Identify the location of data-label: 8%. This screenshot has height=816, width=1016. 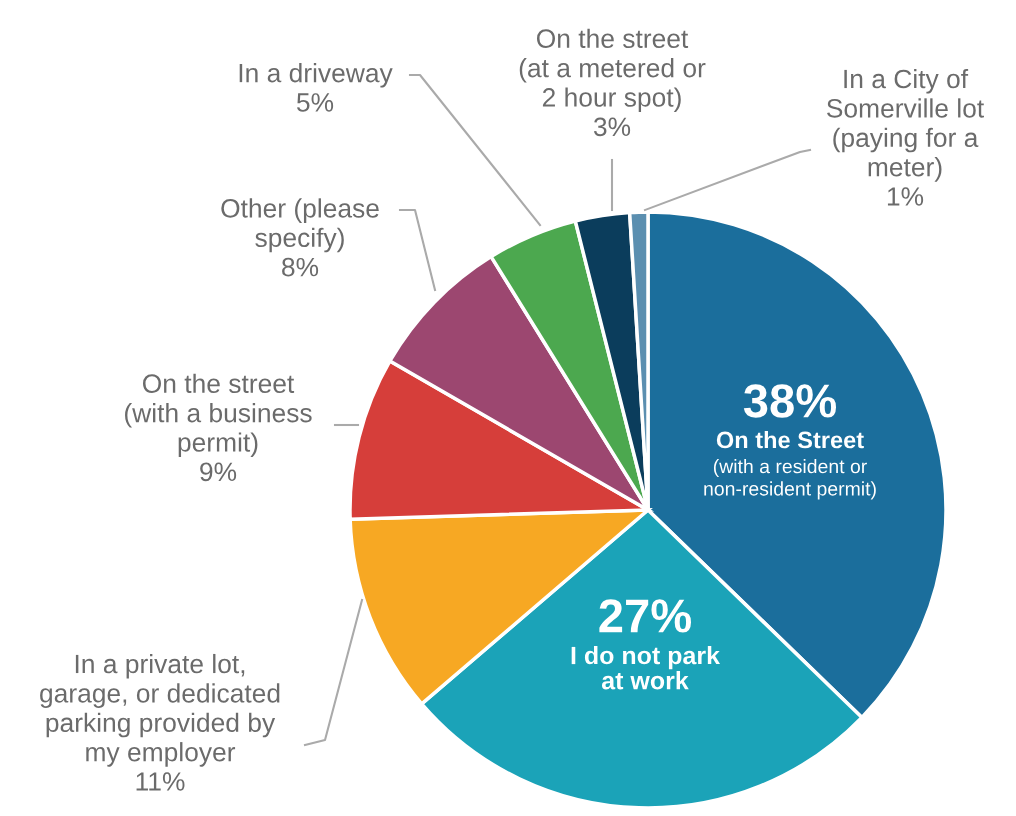
(300, 267).